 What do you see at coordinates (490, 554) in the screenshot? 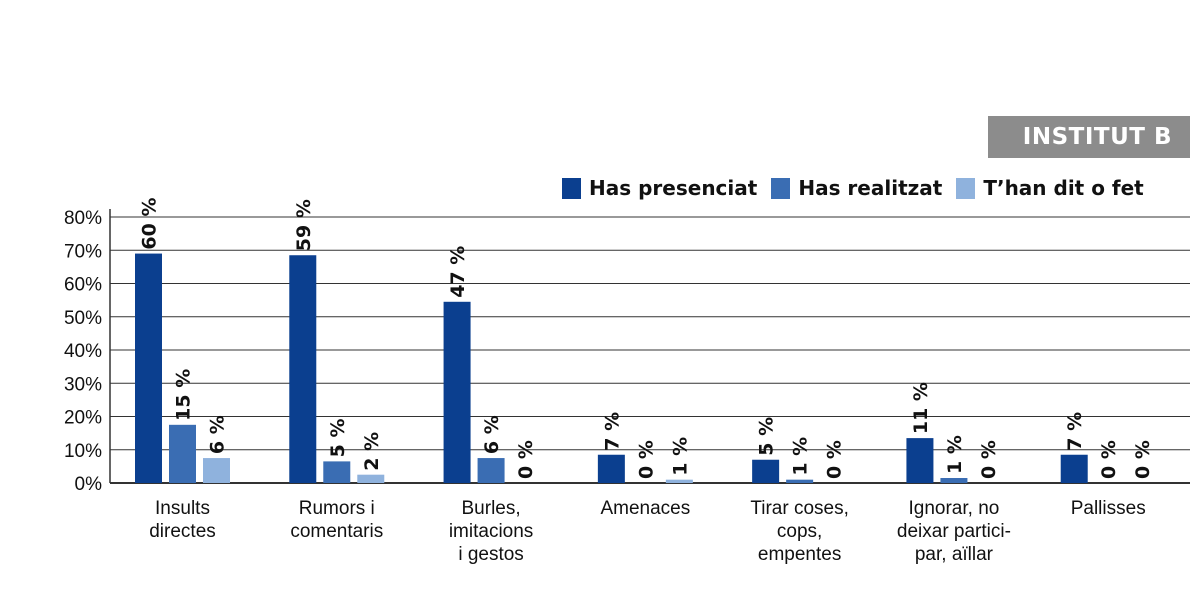
I see `category-label-line: i gestos` at bounding box center [490, 554].